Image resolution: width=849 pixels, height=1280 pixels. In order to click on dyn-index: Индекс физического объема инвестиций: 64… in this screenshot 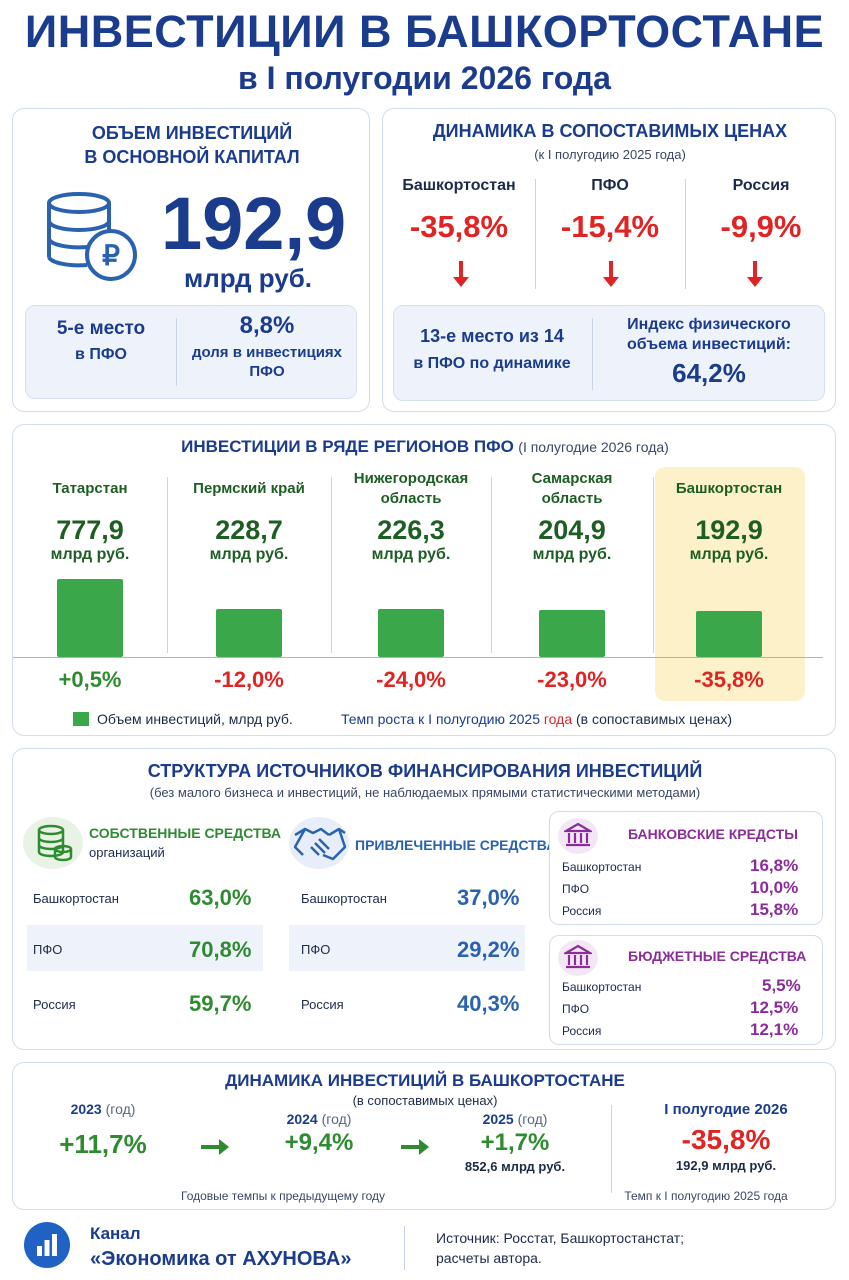, I will do `click(709, 352)`.